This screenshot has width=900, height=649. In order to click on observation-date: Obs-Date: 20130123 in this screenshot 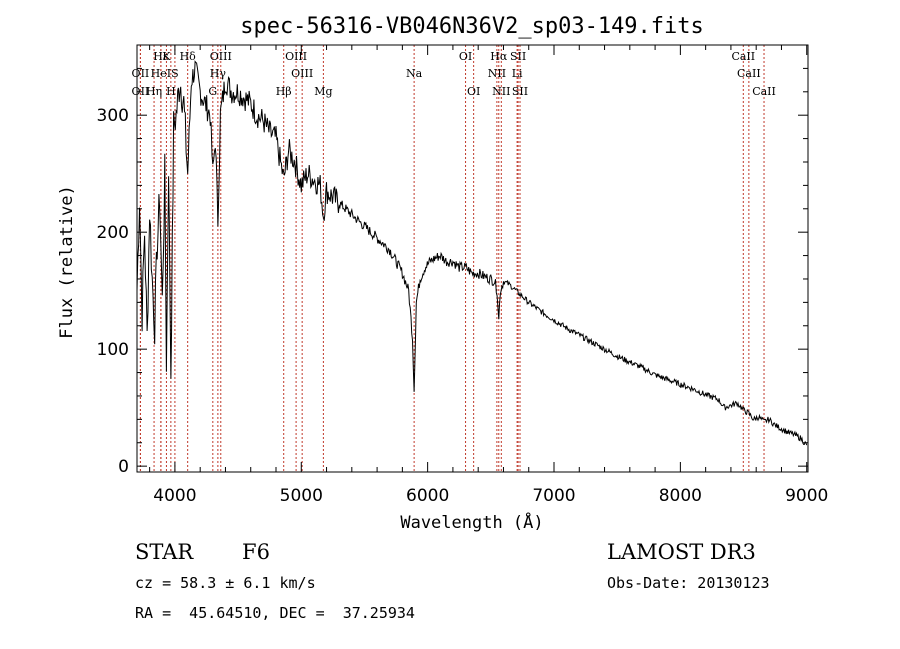, I will do `click(688, 583)`.